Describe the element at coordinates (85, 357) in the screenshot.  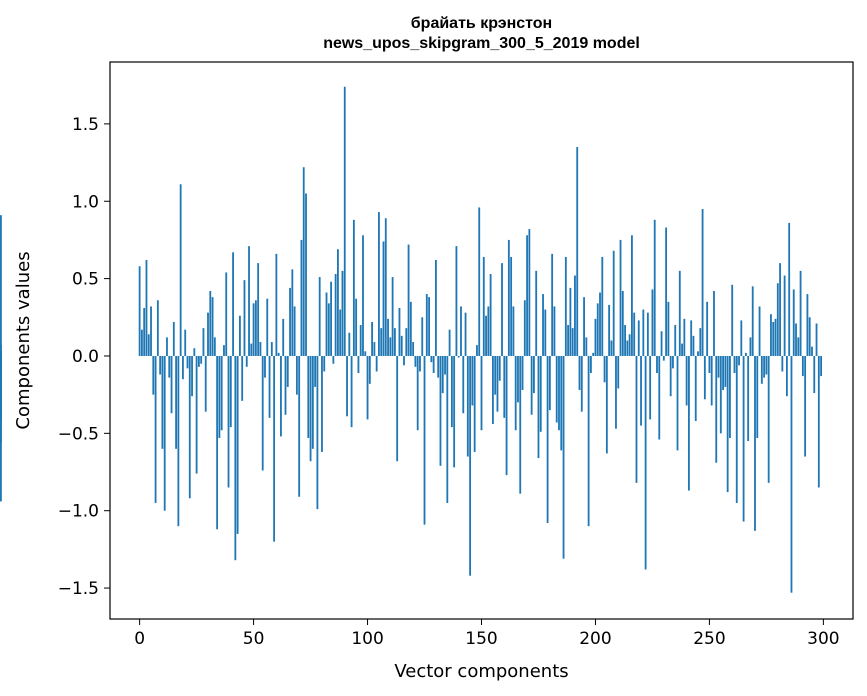
I see `y-tick-label: 0.0` at that location.